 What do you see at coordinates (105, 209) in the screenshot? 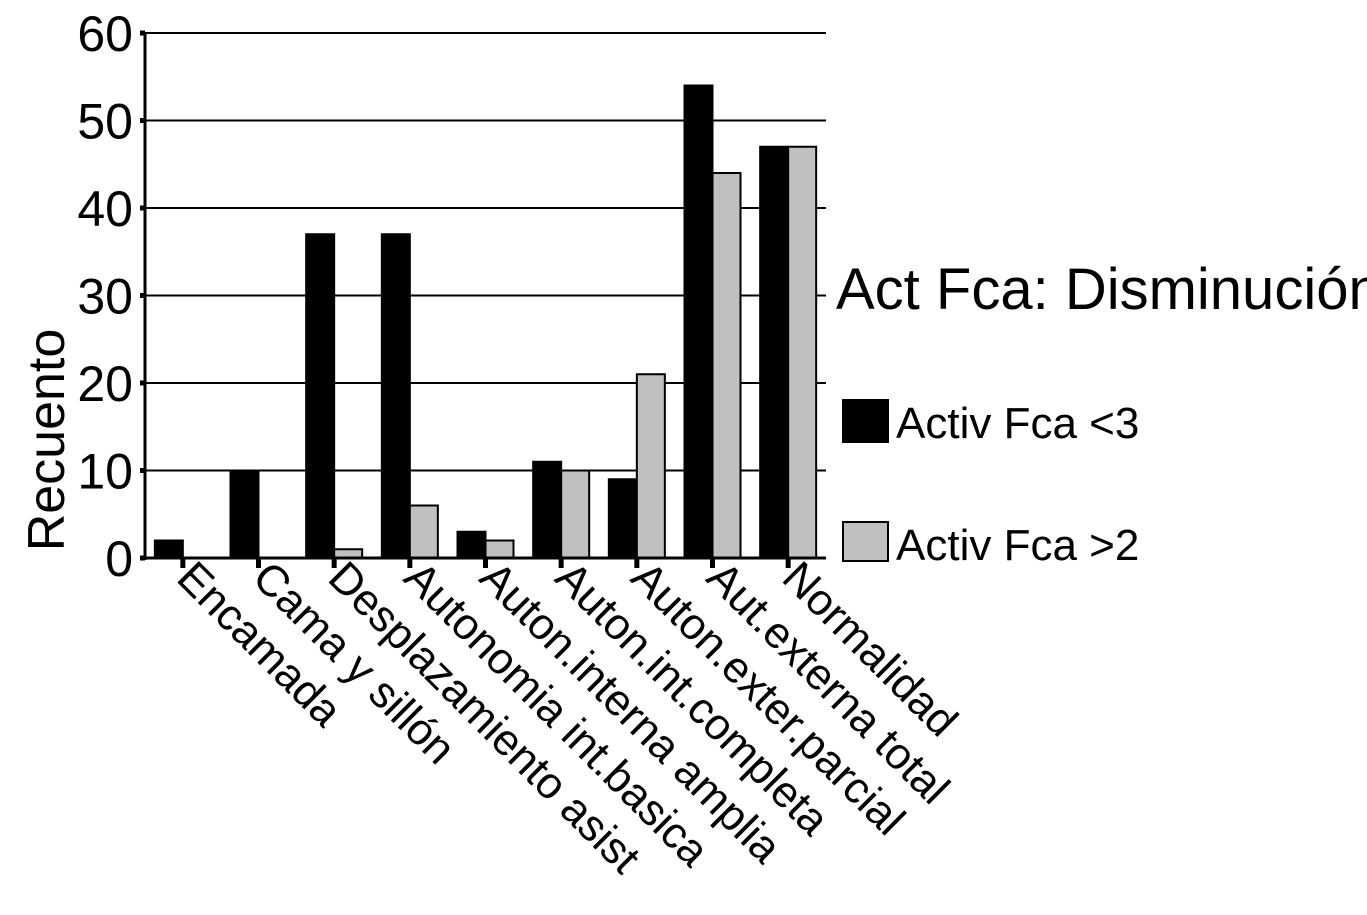
I see `y-tick-label: 40` at bounding box center [105, 209].